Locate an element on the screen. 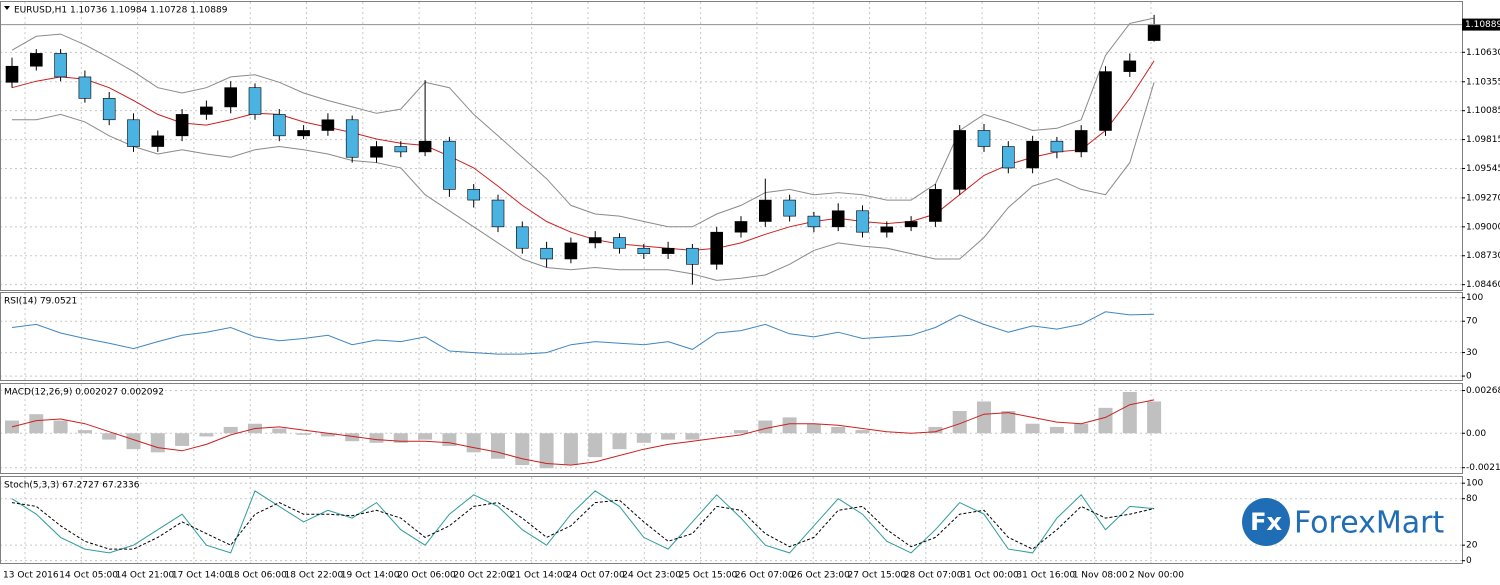 The height and width of the screenshot is (585, 1500). y-tick-label: 100 is located at coordinates (1474, 298).